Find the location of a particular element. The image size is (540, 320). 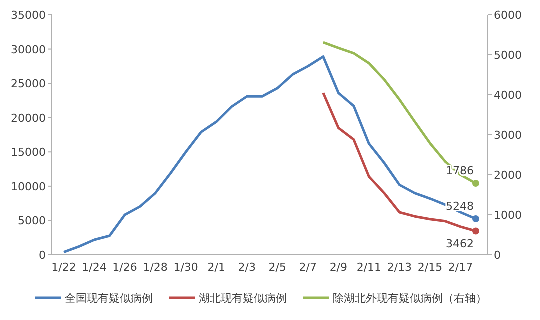

x-tick-label: 1/22 is located at coordinates (64, 267).